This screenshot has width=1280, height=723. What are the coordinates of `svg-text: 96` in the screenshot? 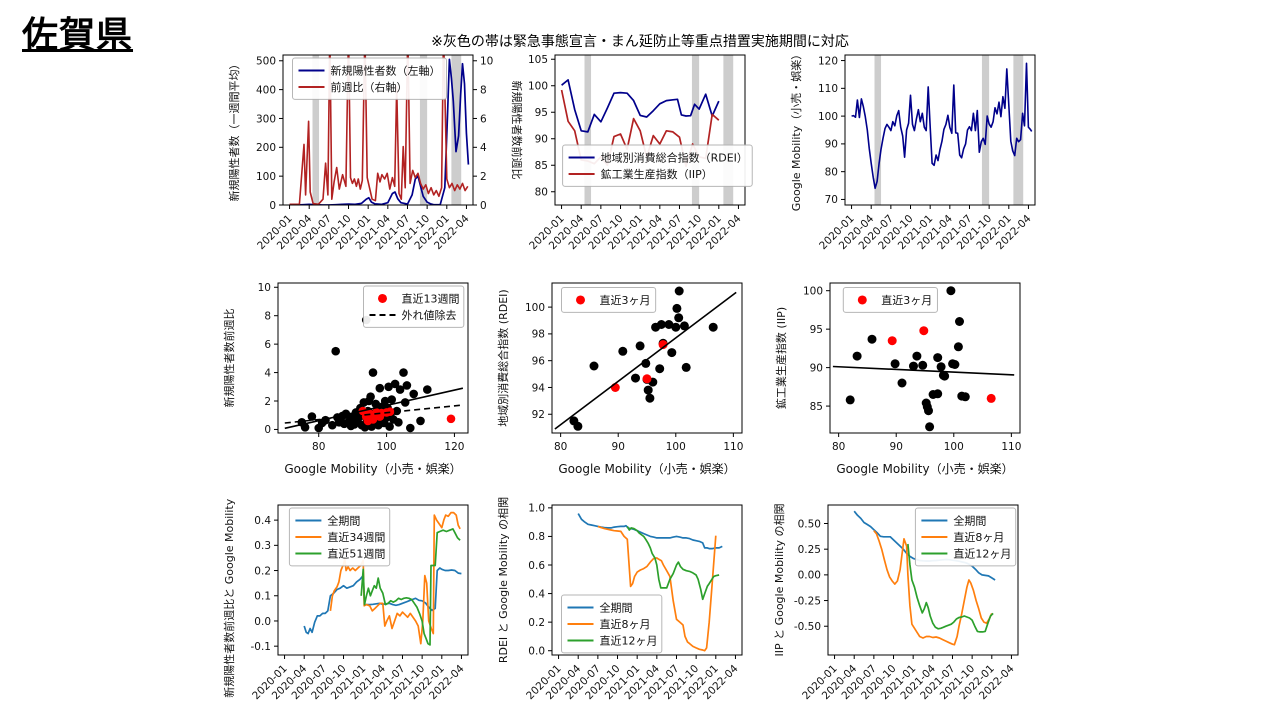 It's located at (539, 361).